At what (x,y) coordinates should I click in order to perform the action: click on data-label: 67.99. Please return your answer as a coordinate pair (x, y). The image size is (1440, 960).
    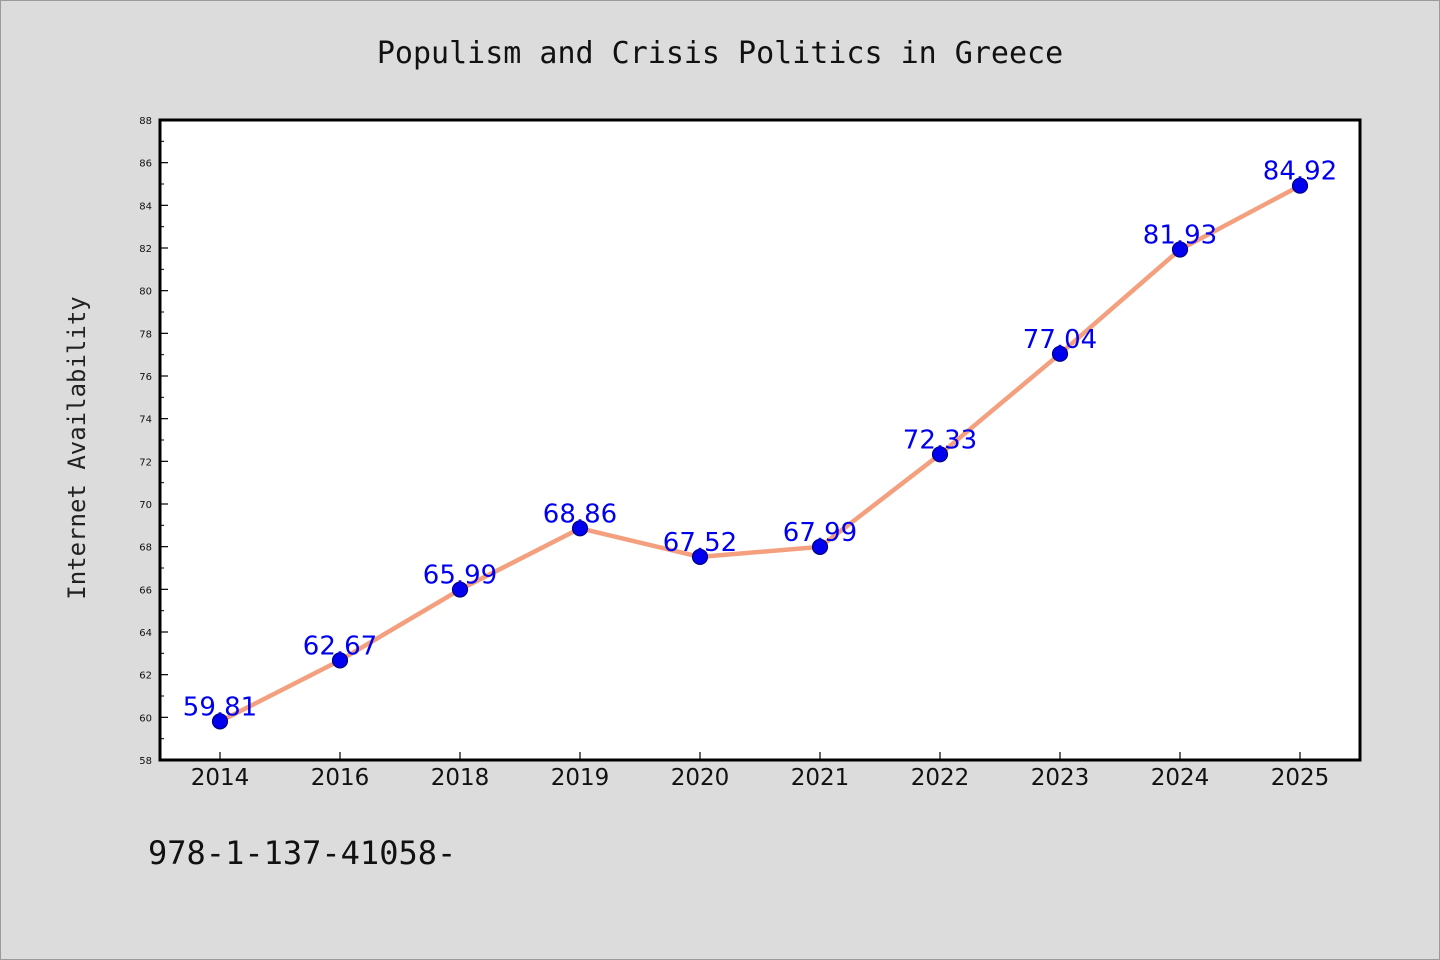
    Looking at the image, I should click on (820, 533).